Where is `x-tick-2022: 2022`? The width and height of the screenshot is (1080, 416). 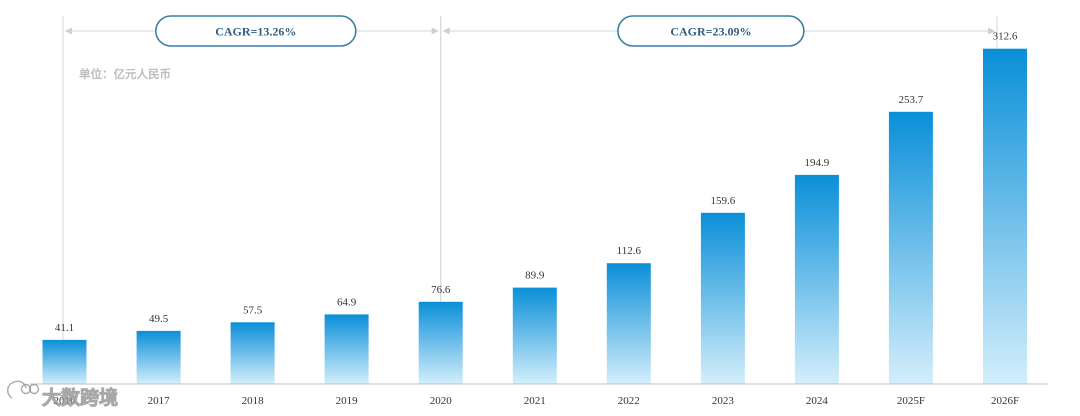 x-tick-2022: 2022 is located at coordinates (629, 401).